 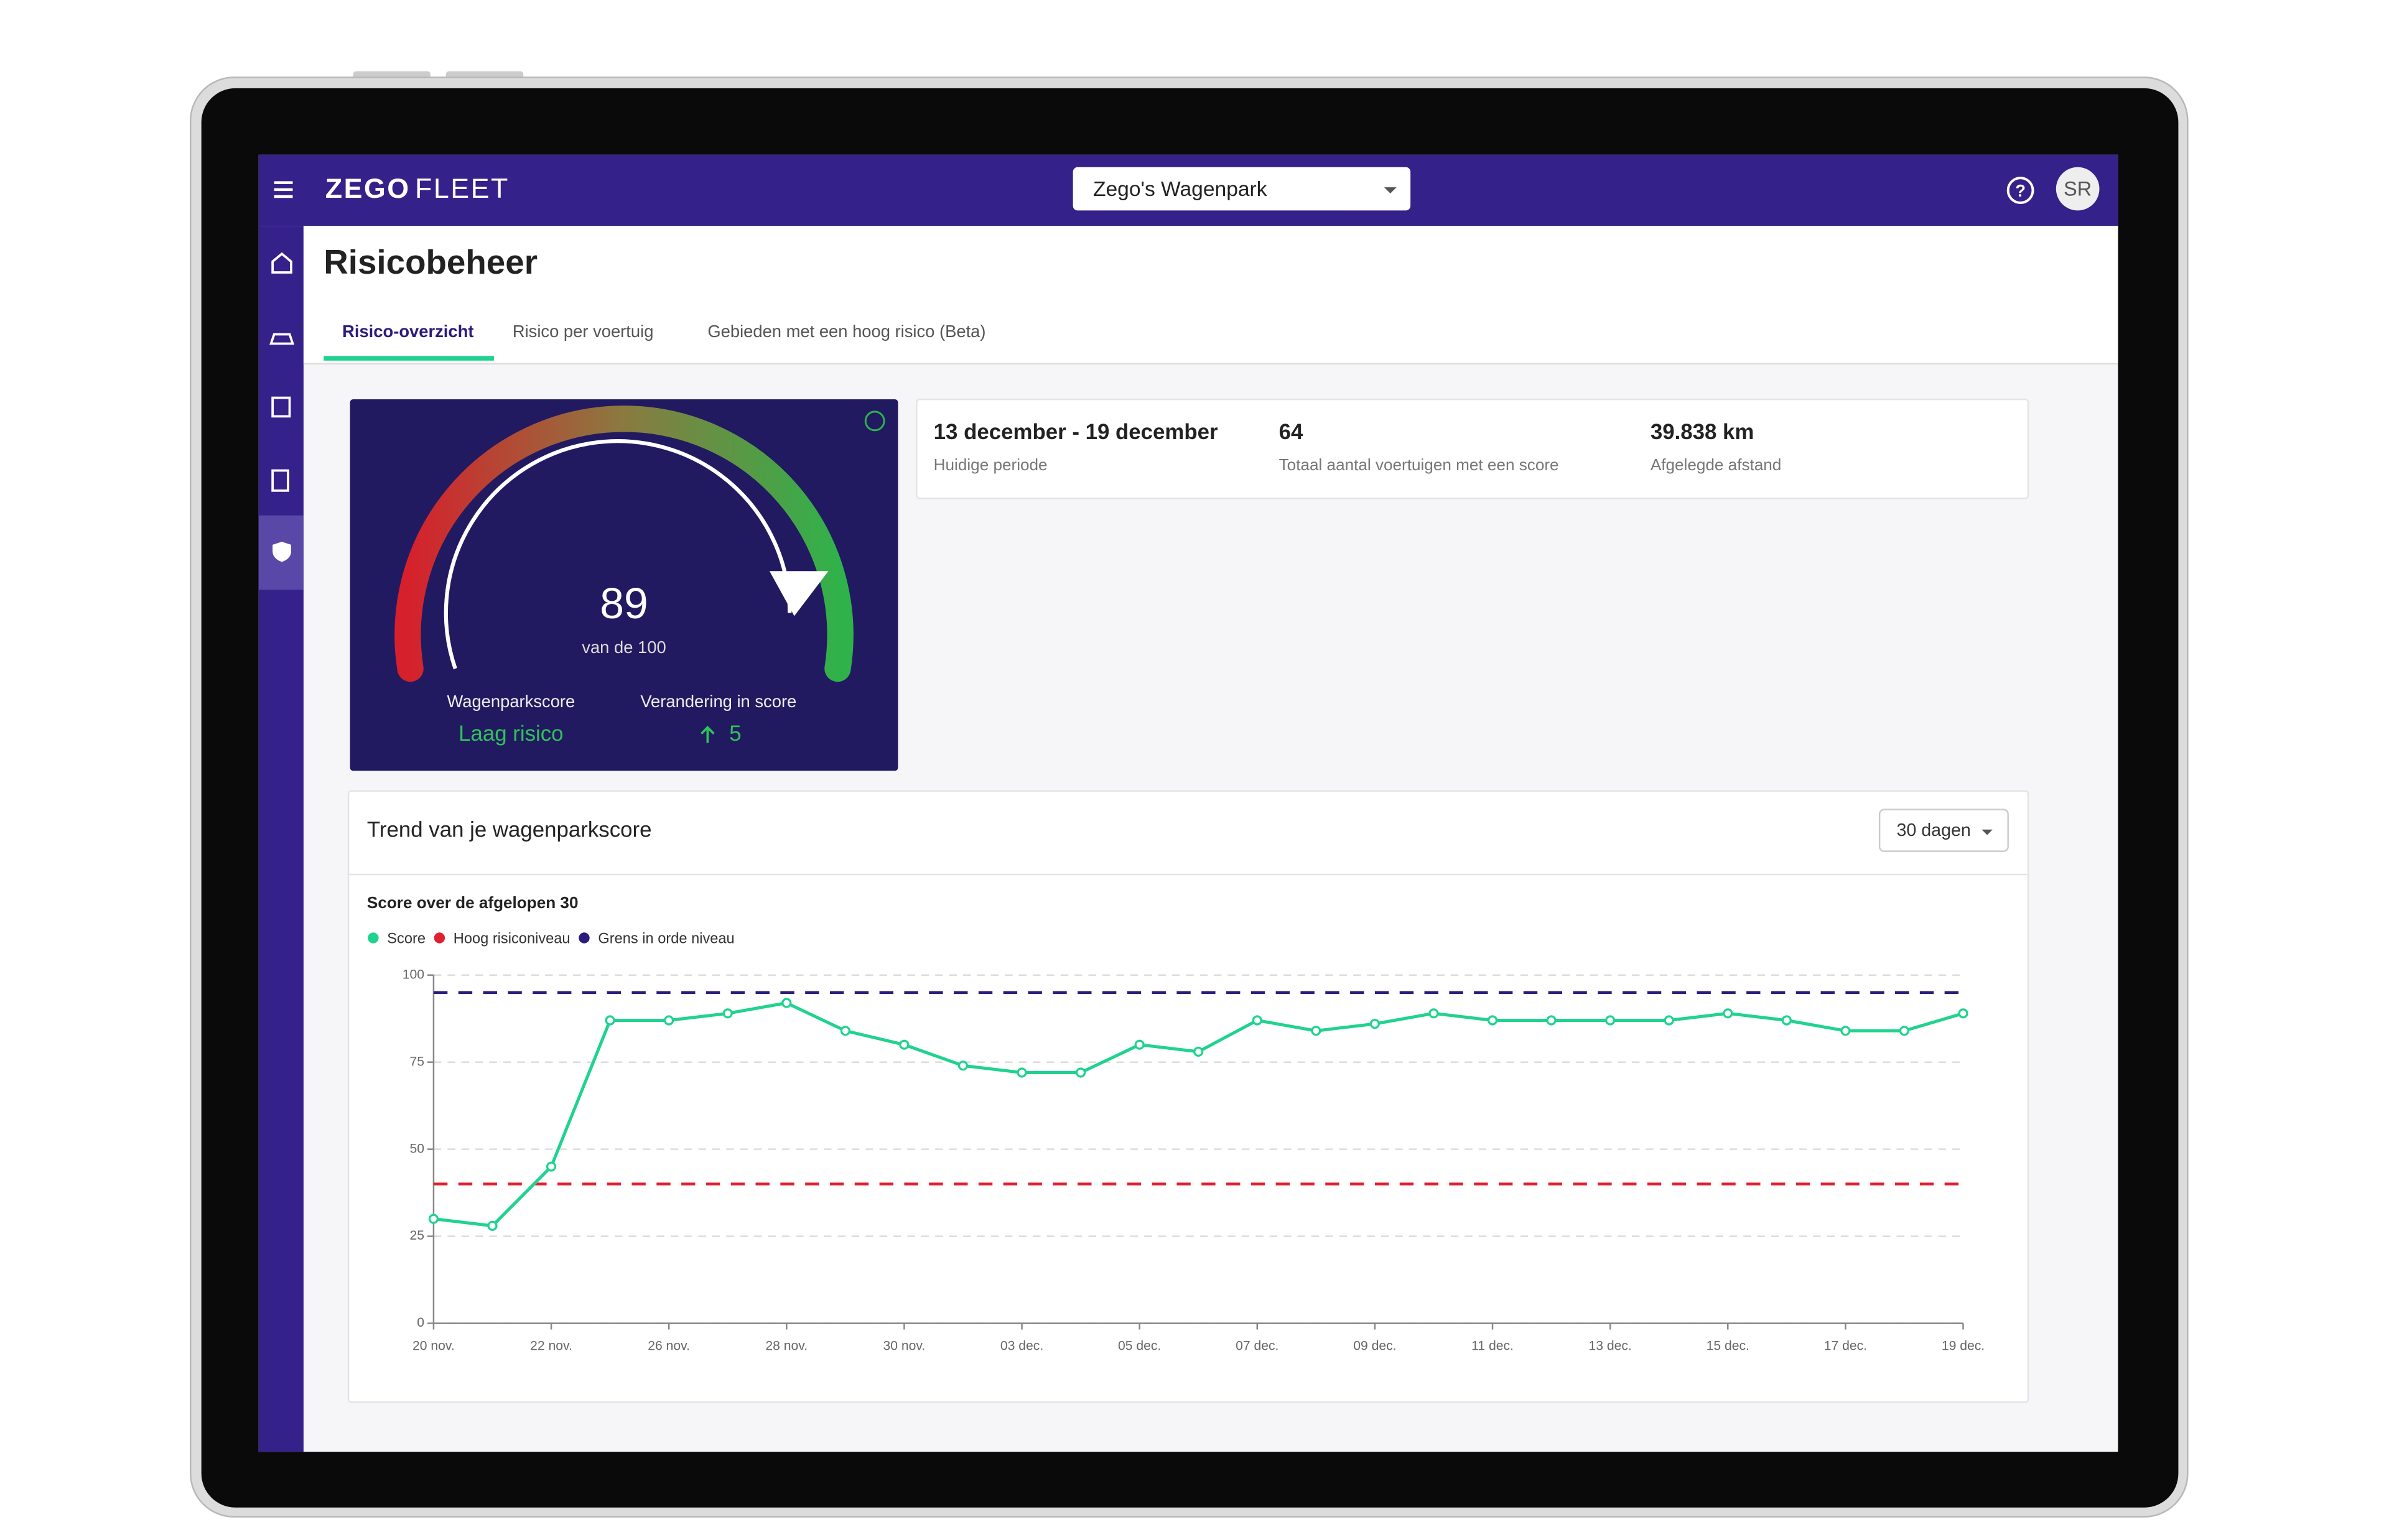 What do you see at coordinates (624, 603) in the screenshot?
I see `gauge-score: 89` at bounding box center [624, 603].